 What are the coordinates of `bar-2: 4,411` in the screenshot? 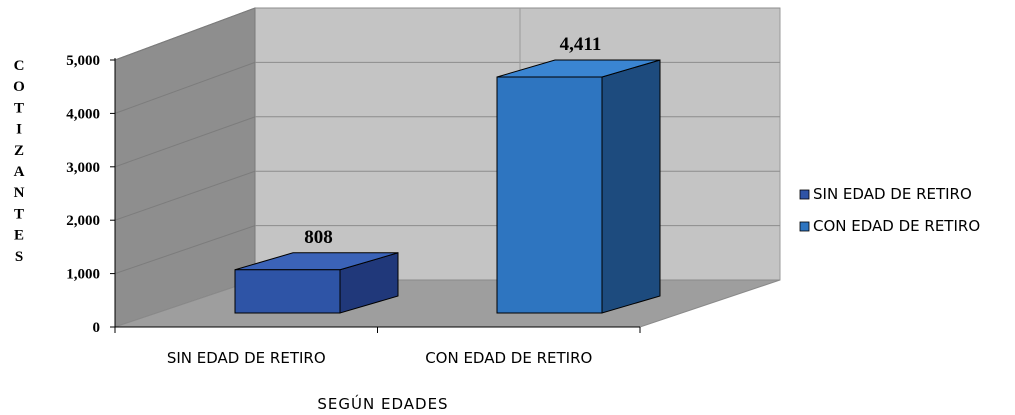 It's located at (578, 174).